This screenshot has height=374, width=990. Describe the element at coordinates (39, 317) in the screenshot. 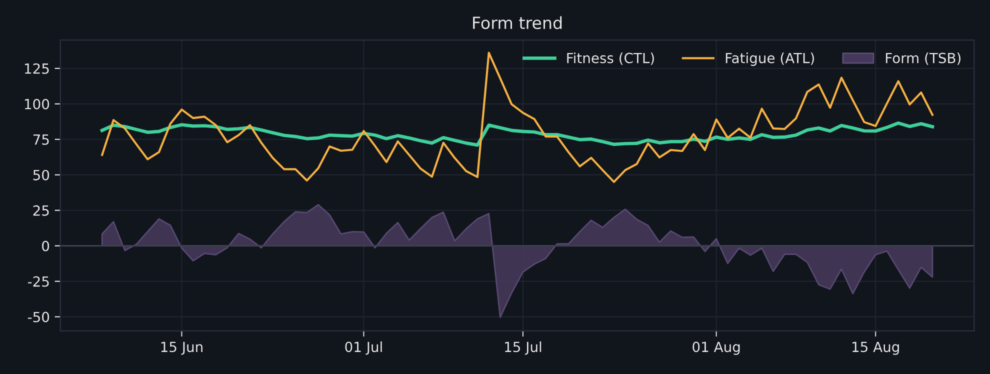

I see `y-tick-label: -50` at that location.